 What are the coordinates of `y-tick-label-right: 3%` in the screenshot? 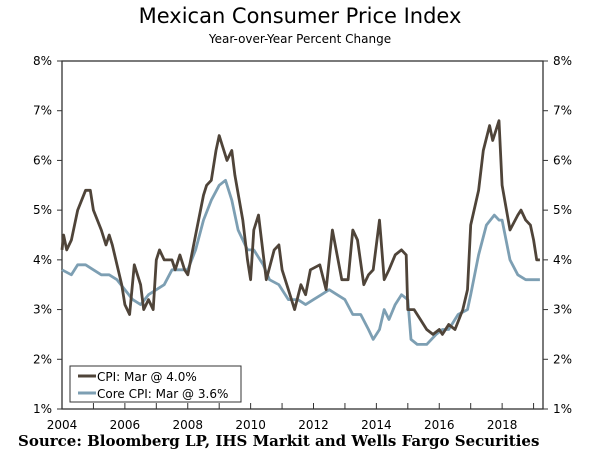 It's located at (562, 310).